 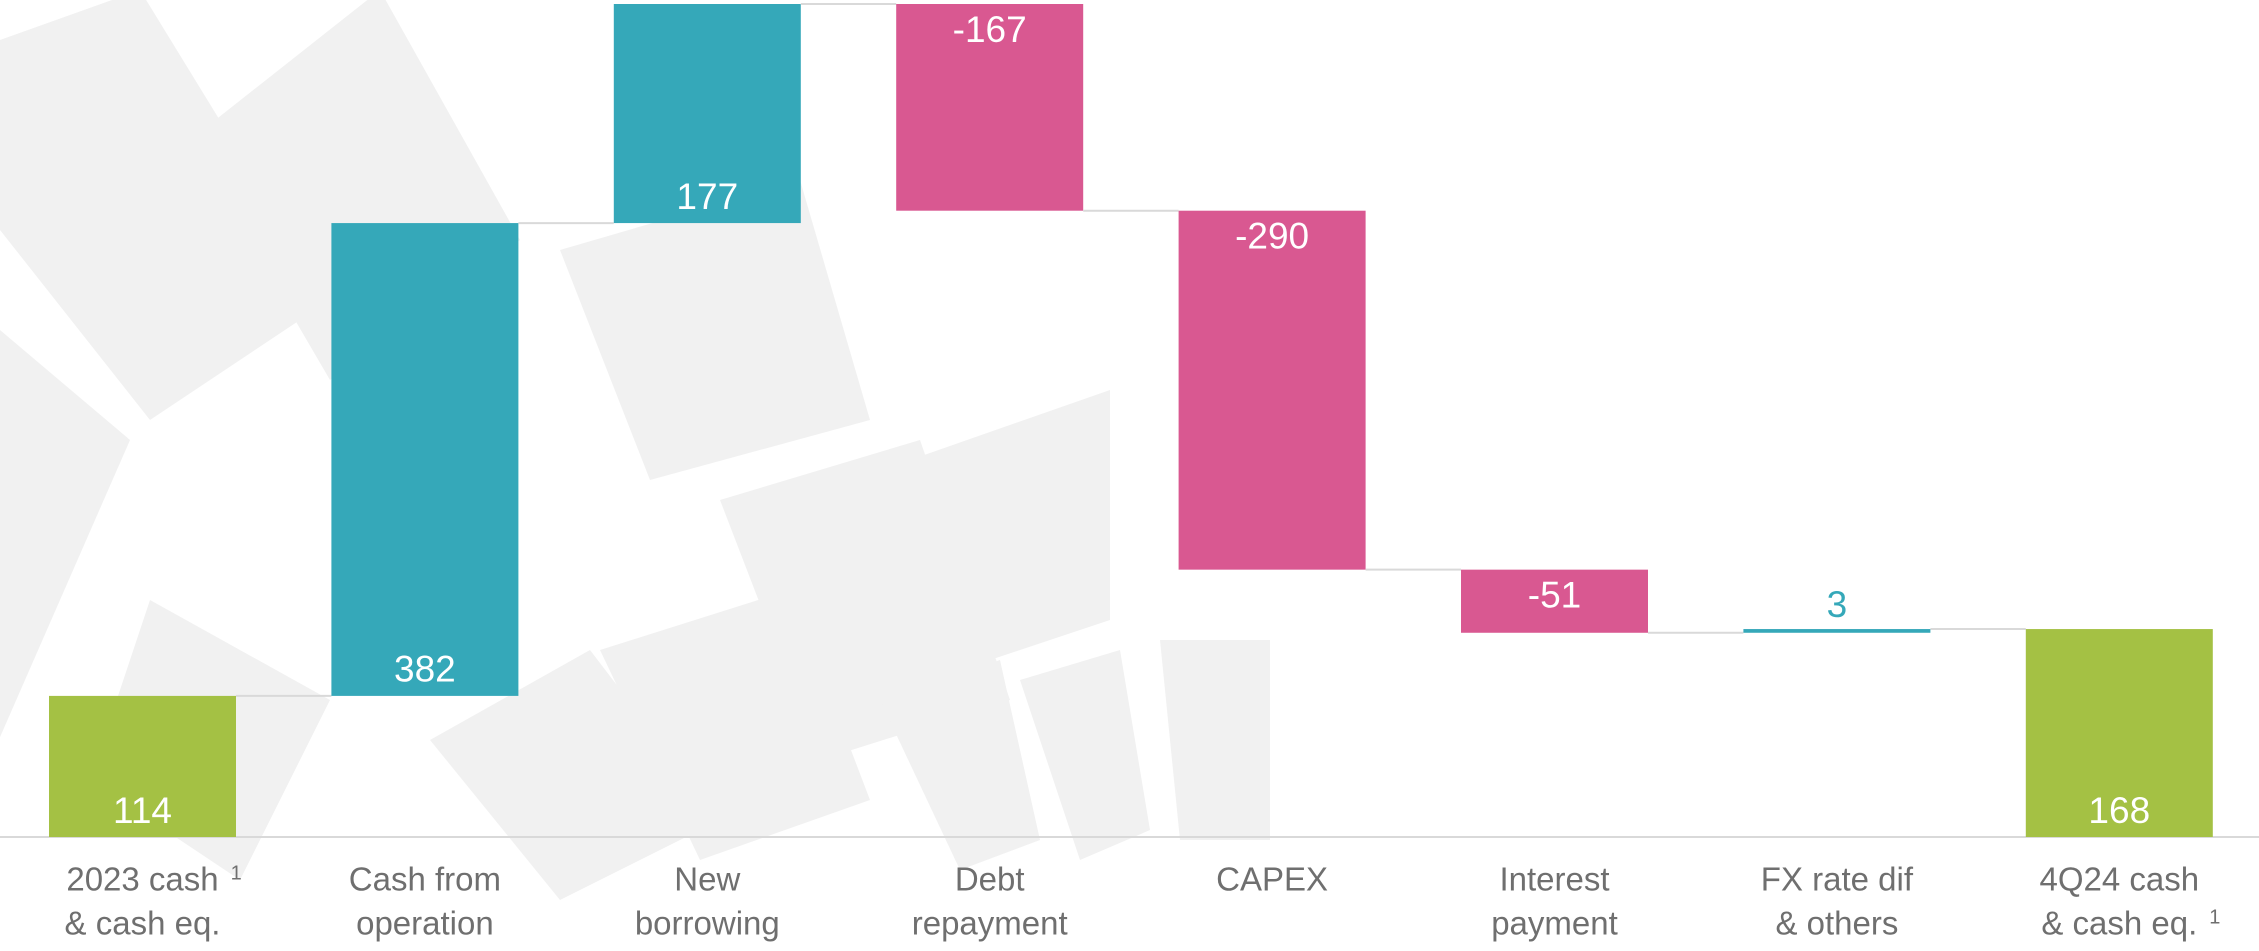 I want to click on x-tick-label: payment, so click(x=1554, y=923).